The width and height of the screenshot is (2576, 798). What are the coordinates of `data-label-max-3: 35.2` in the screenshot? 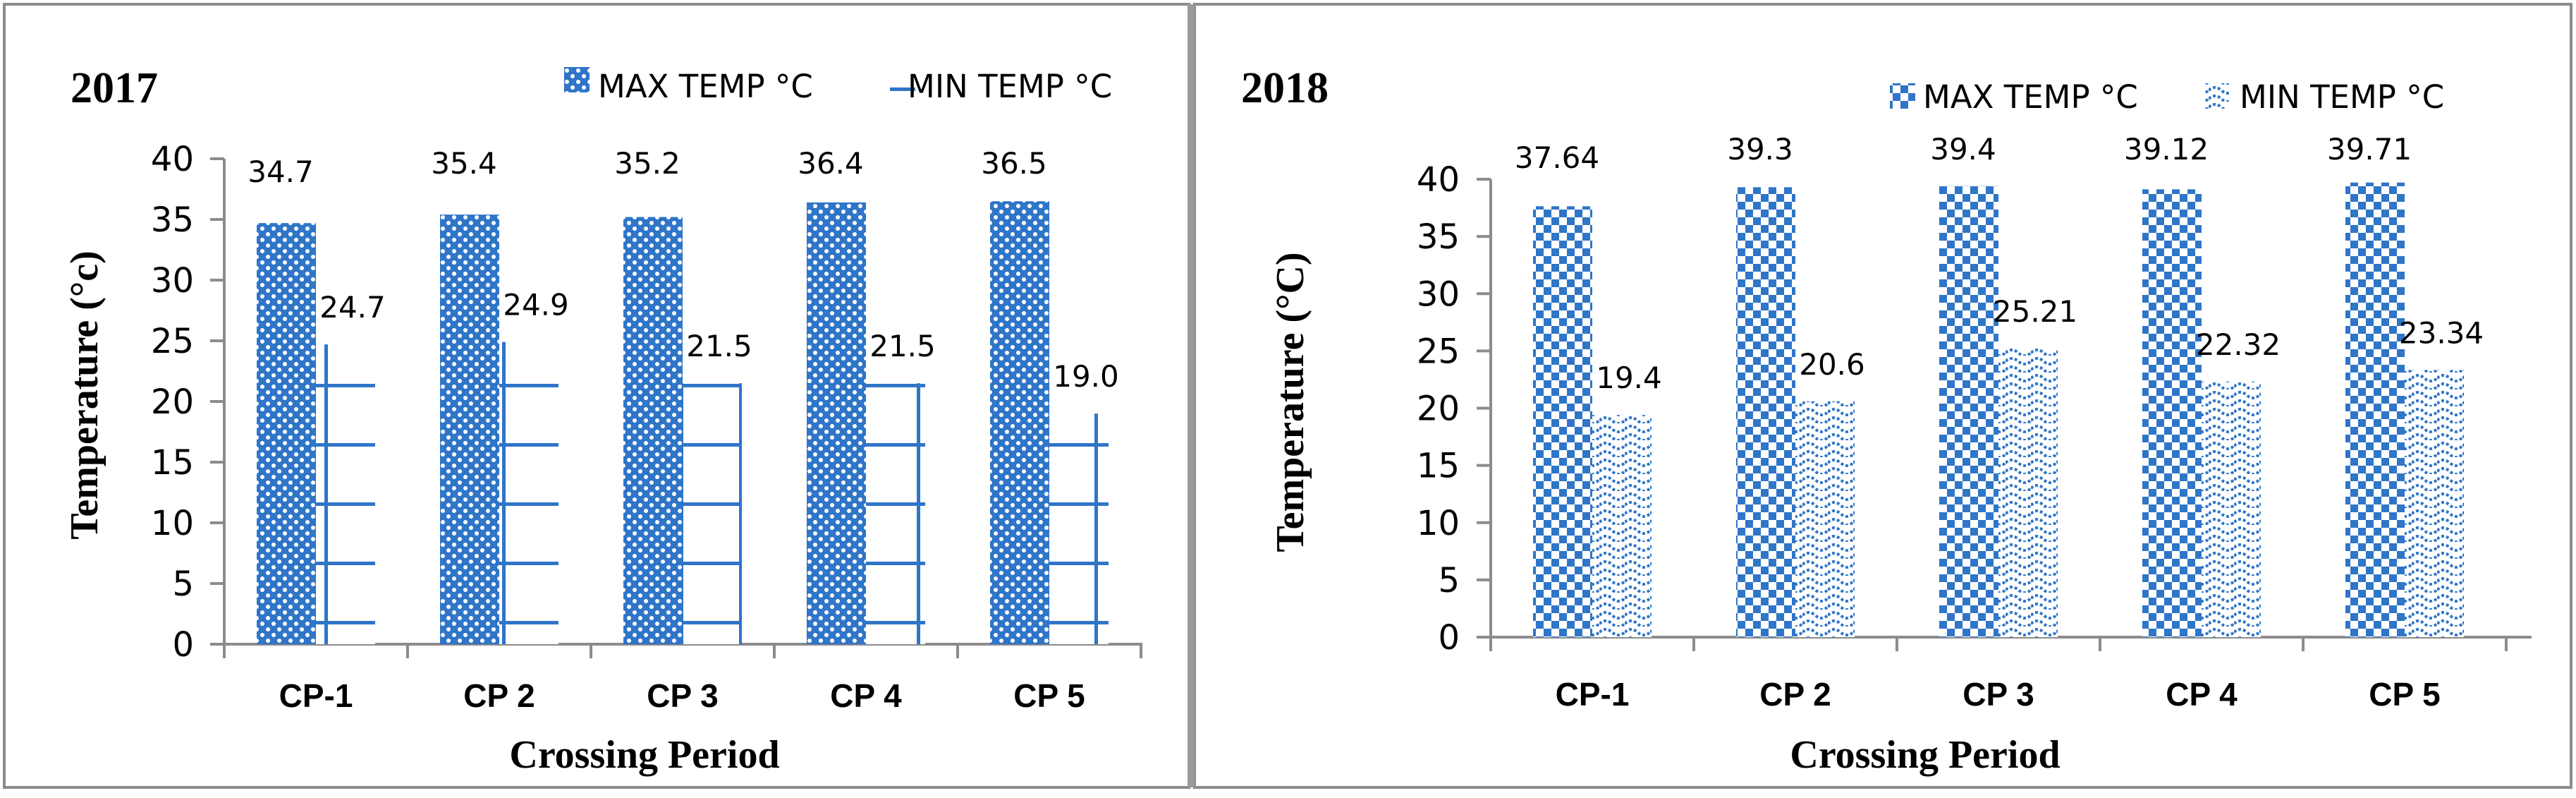 It's located at (647, 163).